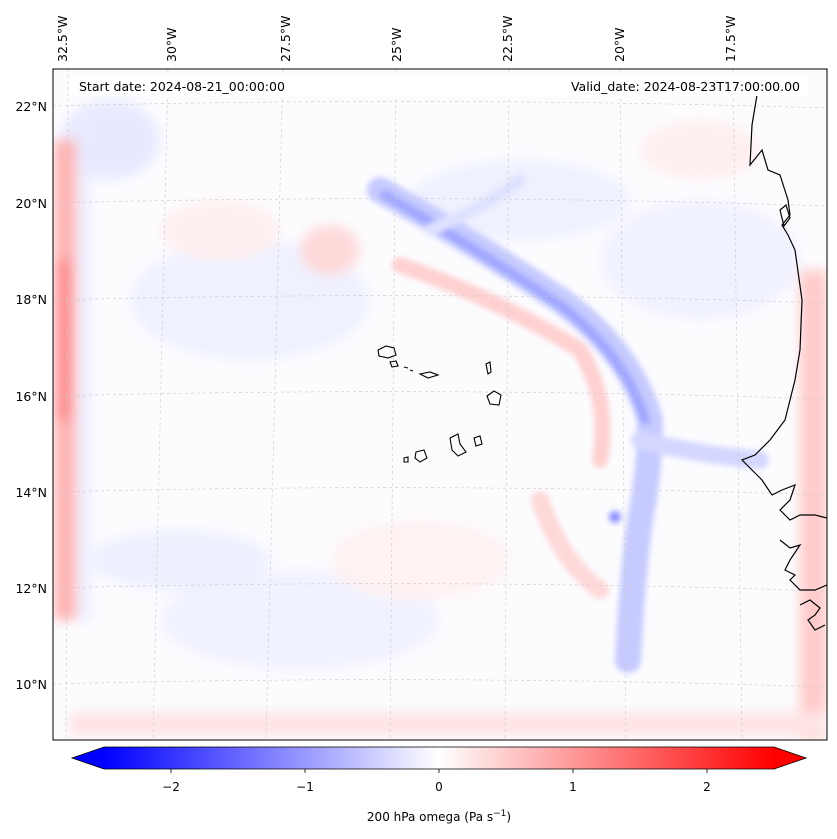 The image size is (837, 839). Describe the element at coordinates (730, 39) in the screenshot. I see `lon-tick-label: 17.5°W` at that location.